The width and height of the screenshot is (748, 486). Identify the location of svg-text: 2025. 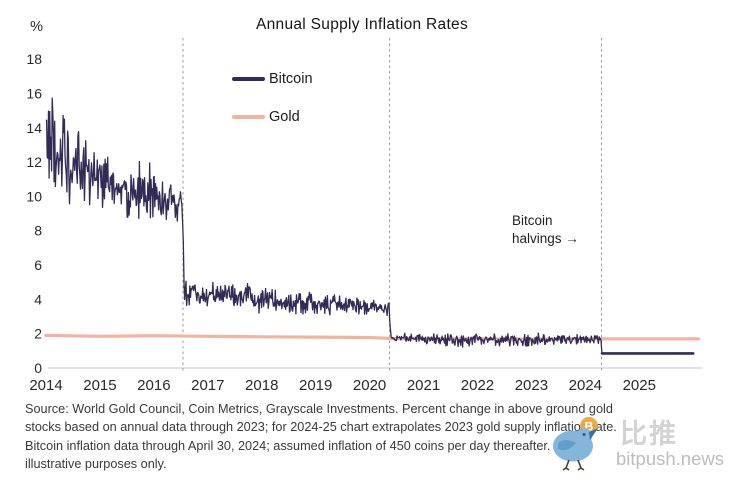
(639, 385).